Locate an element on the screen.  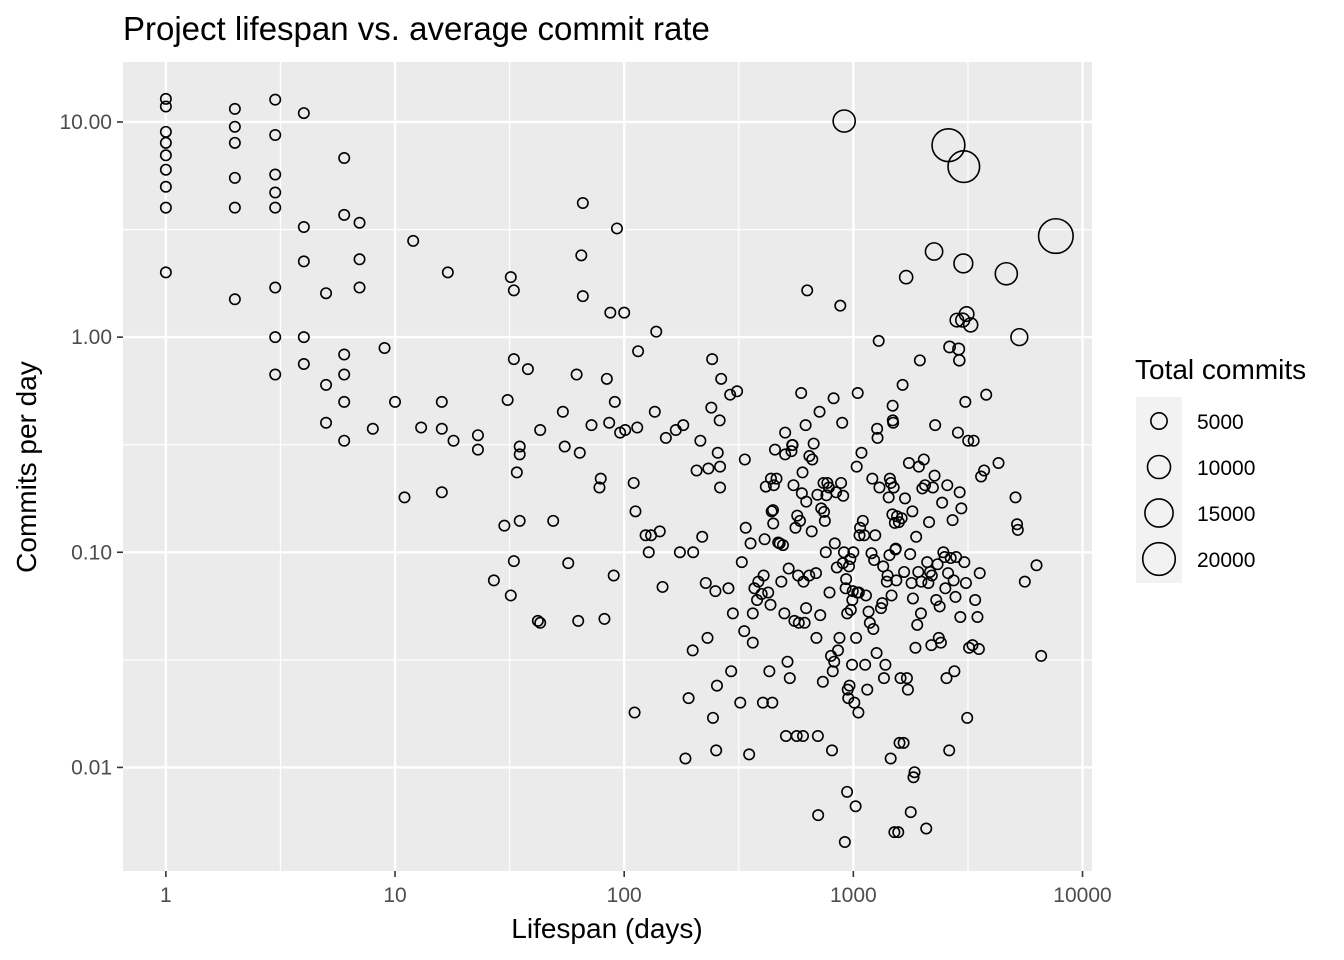
y-tick-label: 10.00 is located at coordinates (85, 122).